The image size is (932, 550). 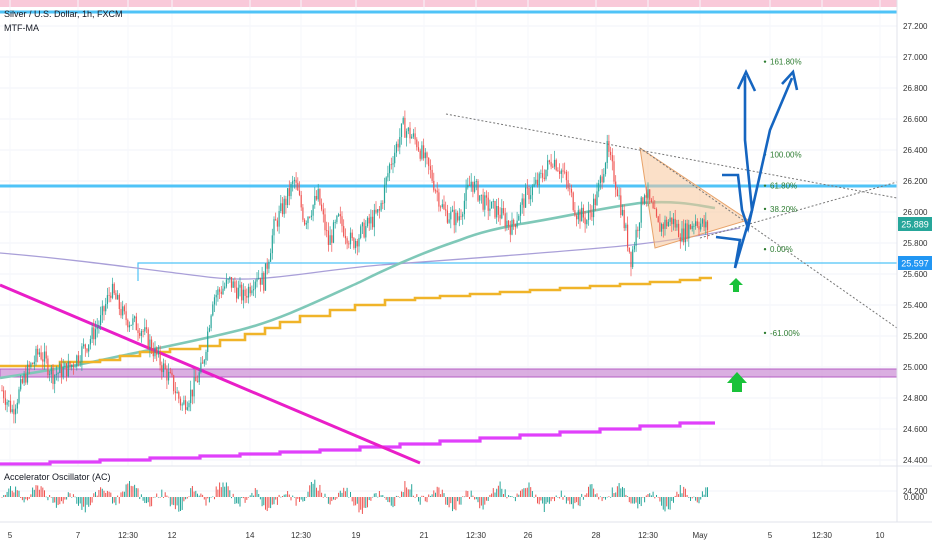 I want to click on green-up-arrow-upper, so click(x=736, y=285).